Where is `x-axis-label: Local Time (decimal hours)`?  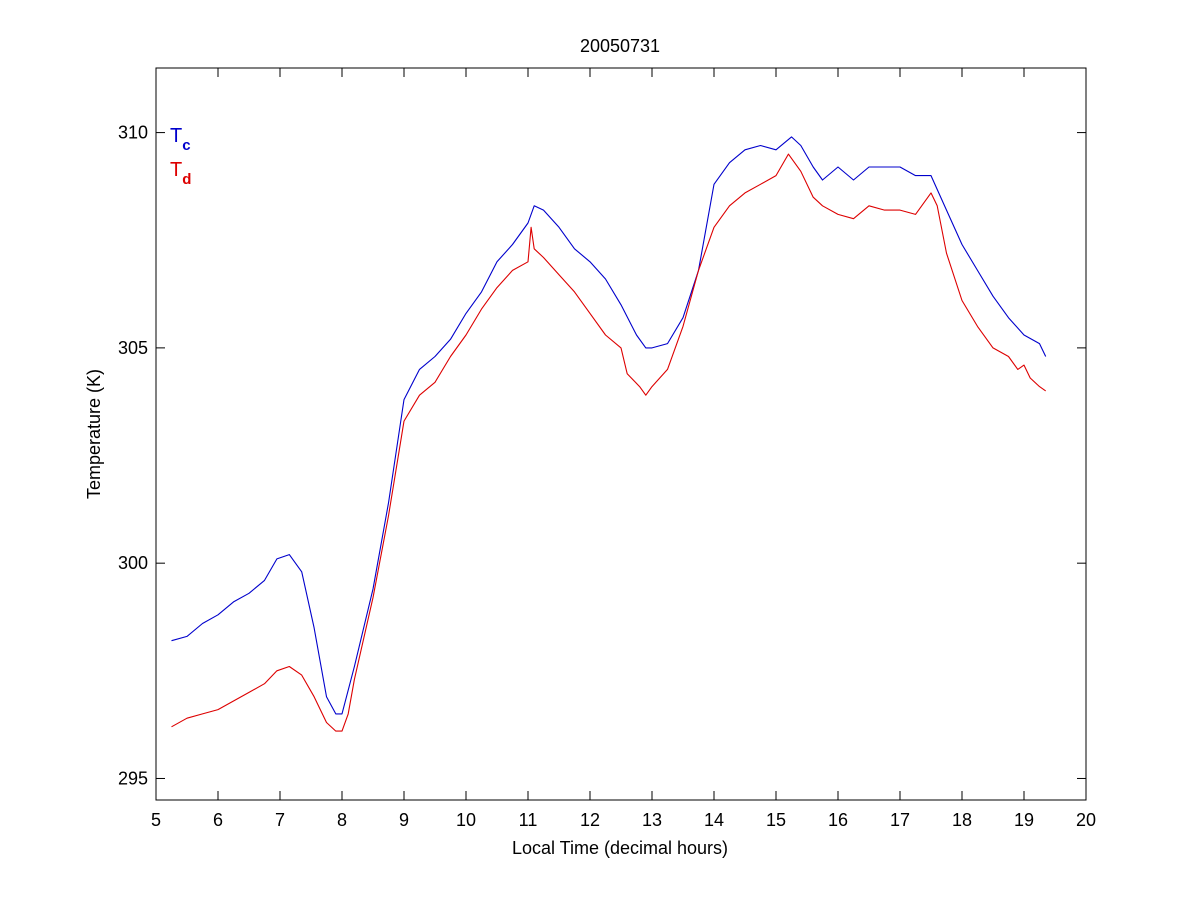 x-axis-label: Local Time (decimal hours) is located at coordinates (620, 848).